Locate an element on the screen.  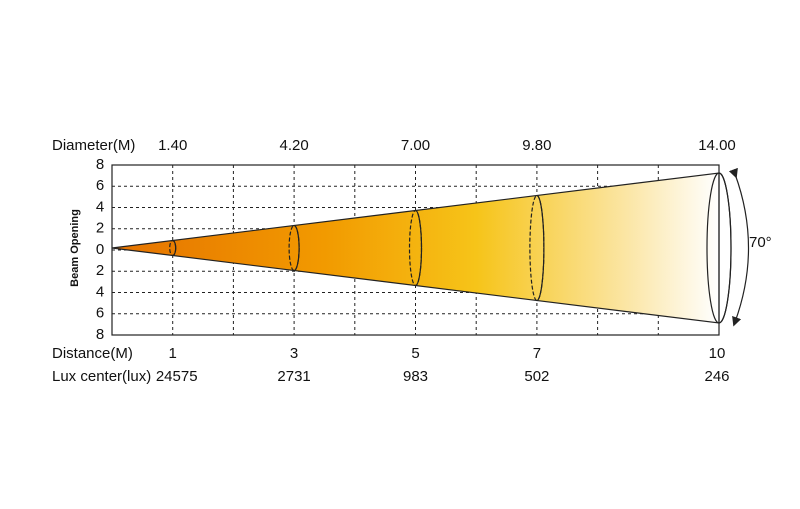
y-tick-label: 0 is located at coordinates (100, 249).